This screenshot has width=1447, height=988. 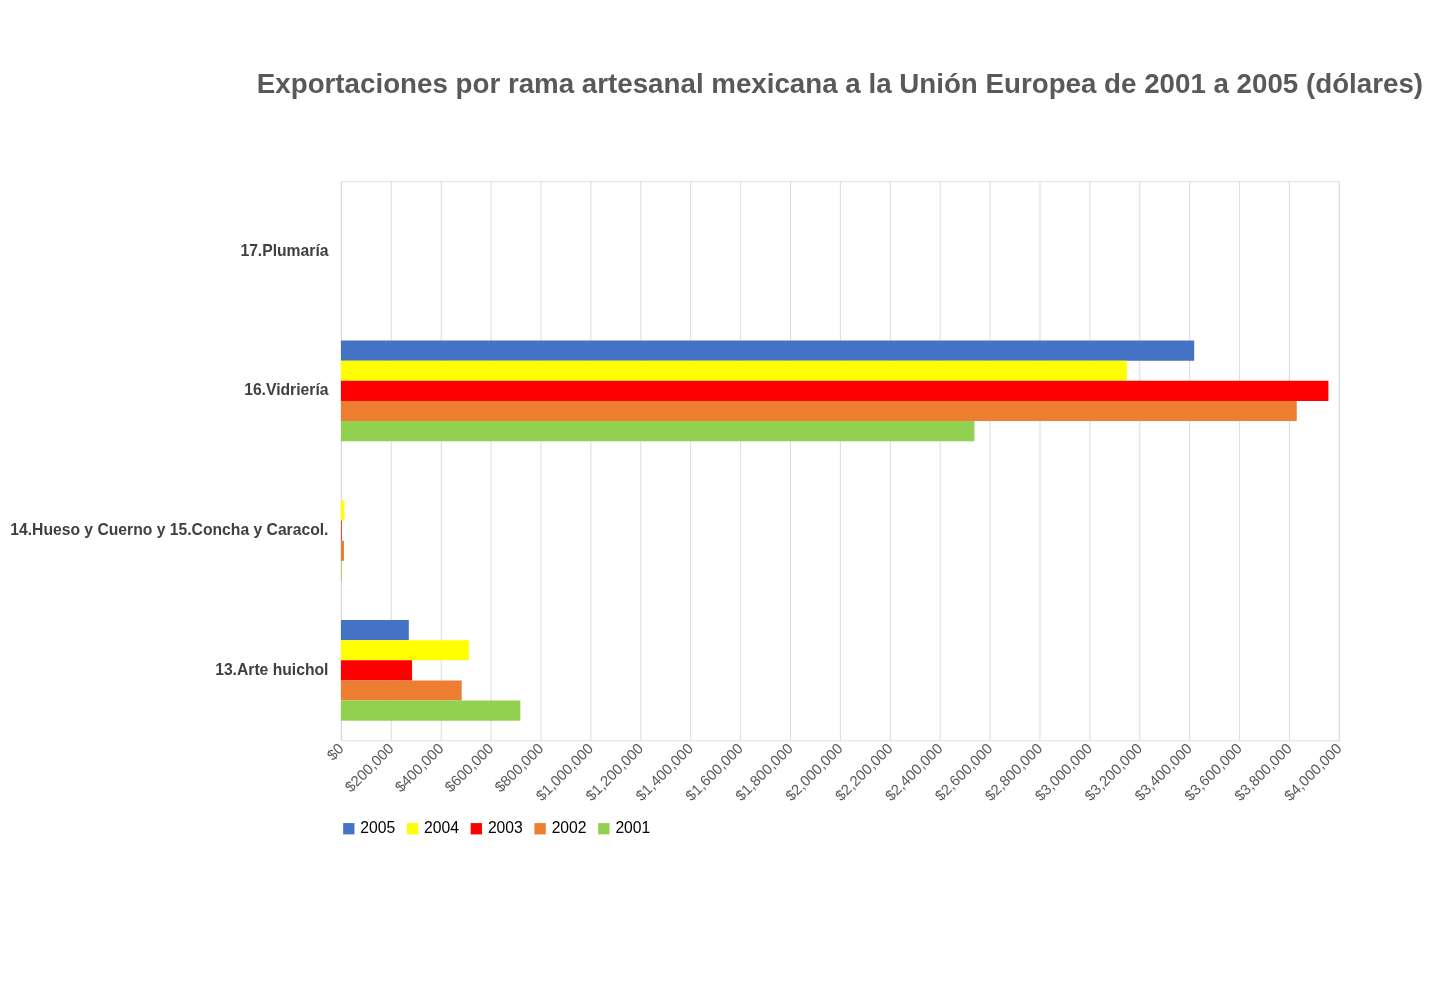 I want to click on y-tick-label: 14.Hueso y Cuerno y 15.Concha y Caracol., so click(x=169, y=530).